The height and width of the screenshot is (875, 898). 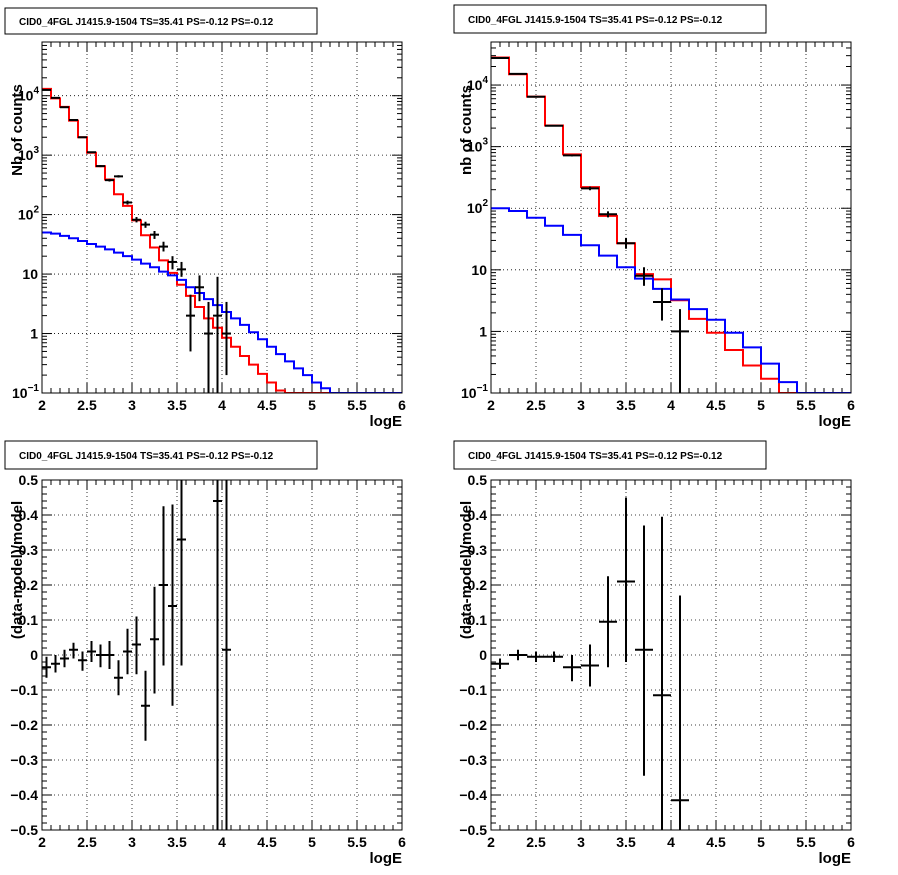 What do you see at coordinates (29, 154) in the screenshot?
I see `y-tick-label: 10³` at bounding box center [29, 154].